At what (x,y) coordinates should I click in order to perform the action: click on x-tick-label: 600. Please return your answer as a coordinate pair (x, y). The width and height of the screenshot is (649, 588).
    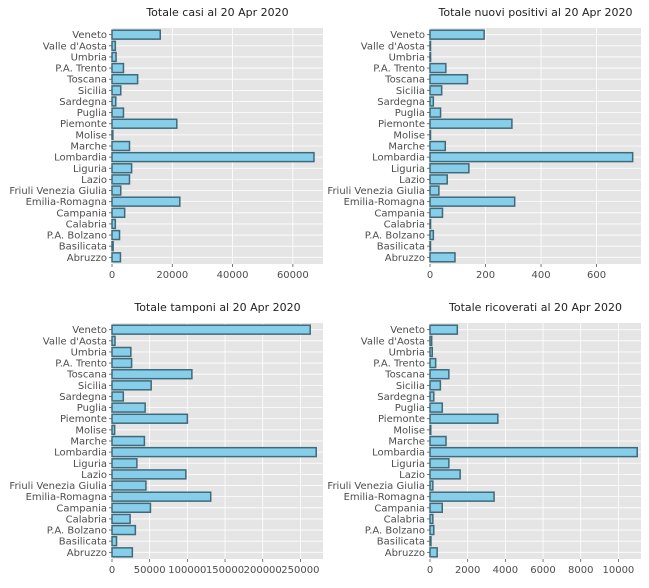
    Looking at the image, I should click on (596, 275).